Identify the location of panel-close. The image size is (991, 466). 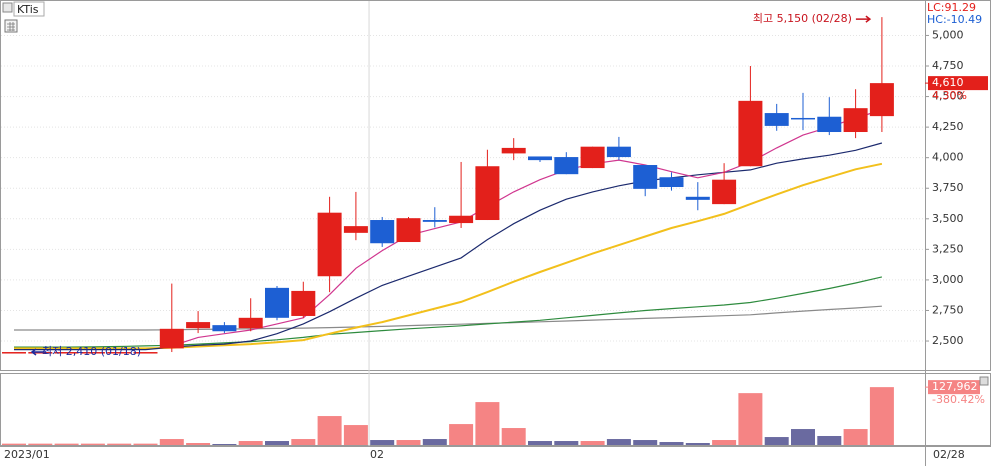
(984, 381).